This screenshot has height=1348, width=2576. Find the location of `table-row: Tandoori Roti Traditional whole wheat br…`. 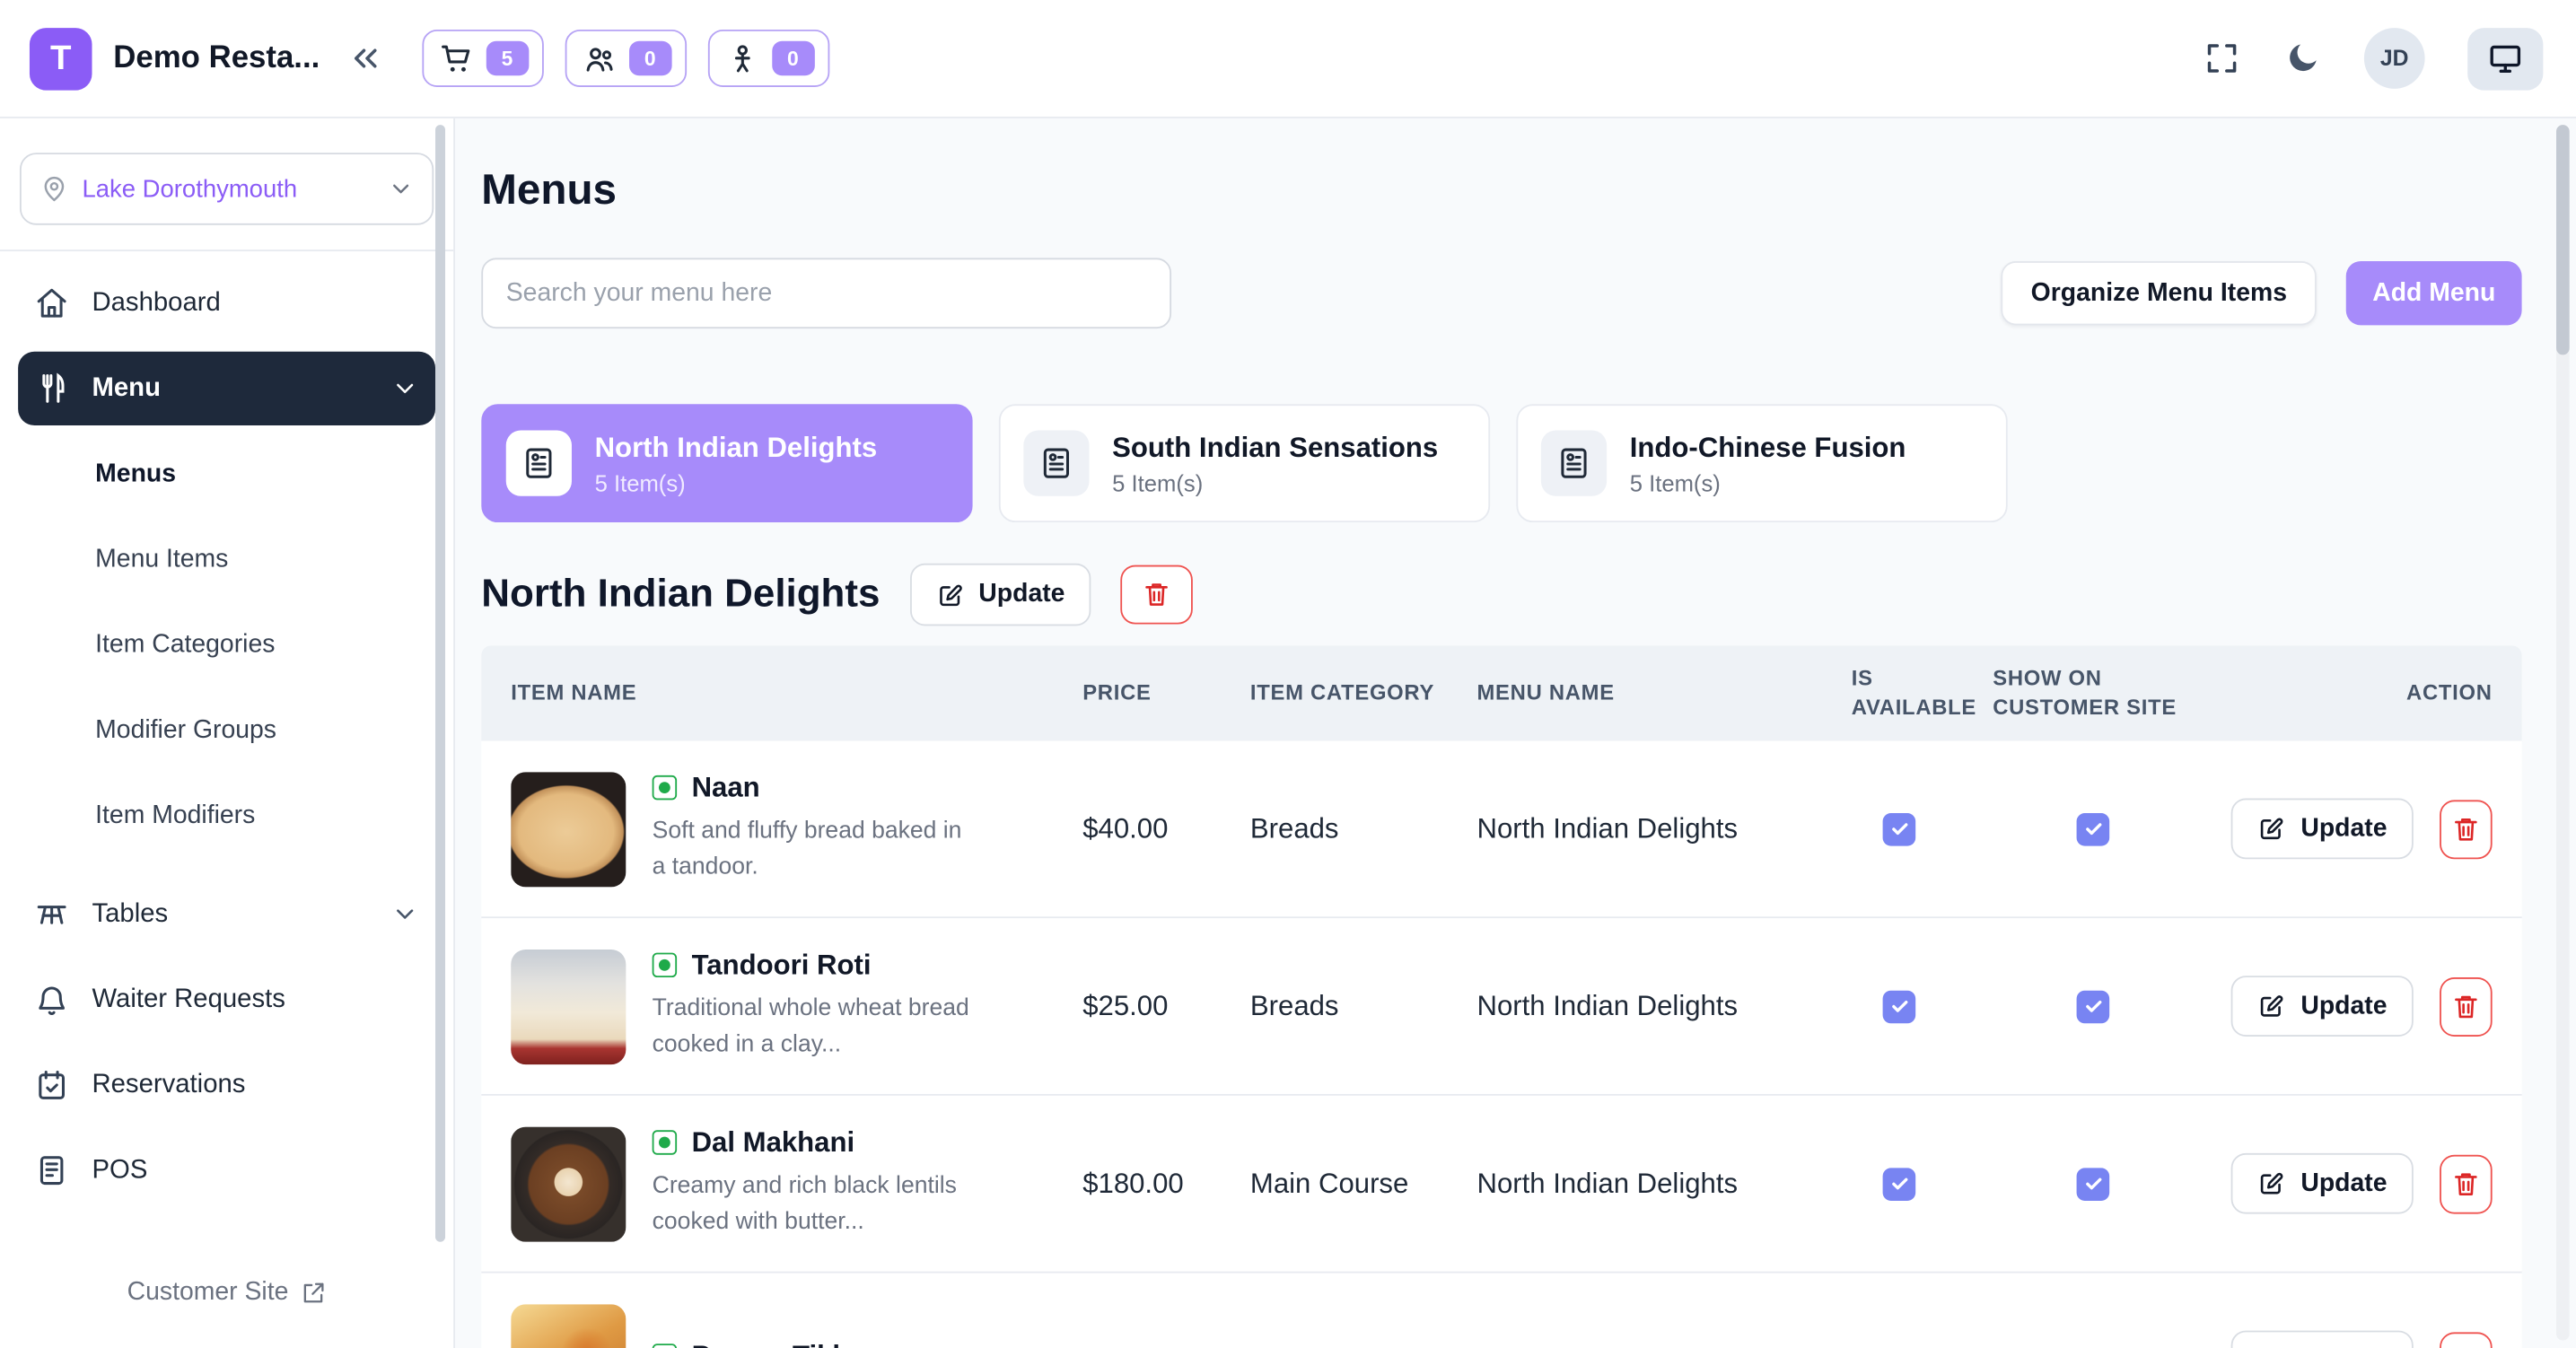

table-row: Tandoori Roti Traditional whole wheat br… is located at coordinates (1501, 1007).